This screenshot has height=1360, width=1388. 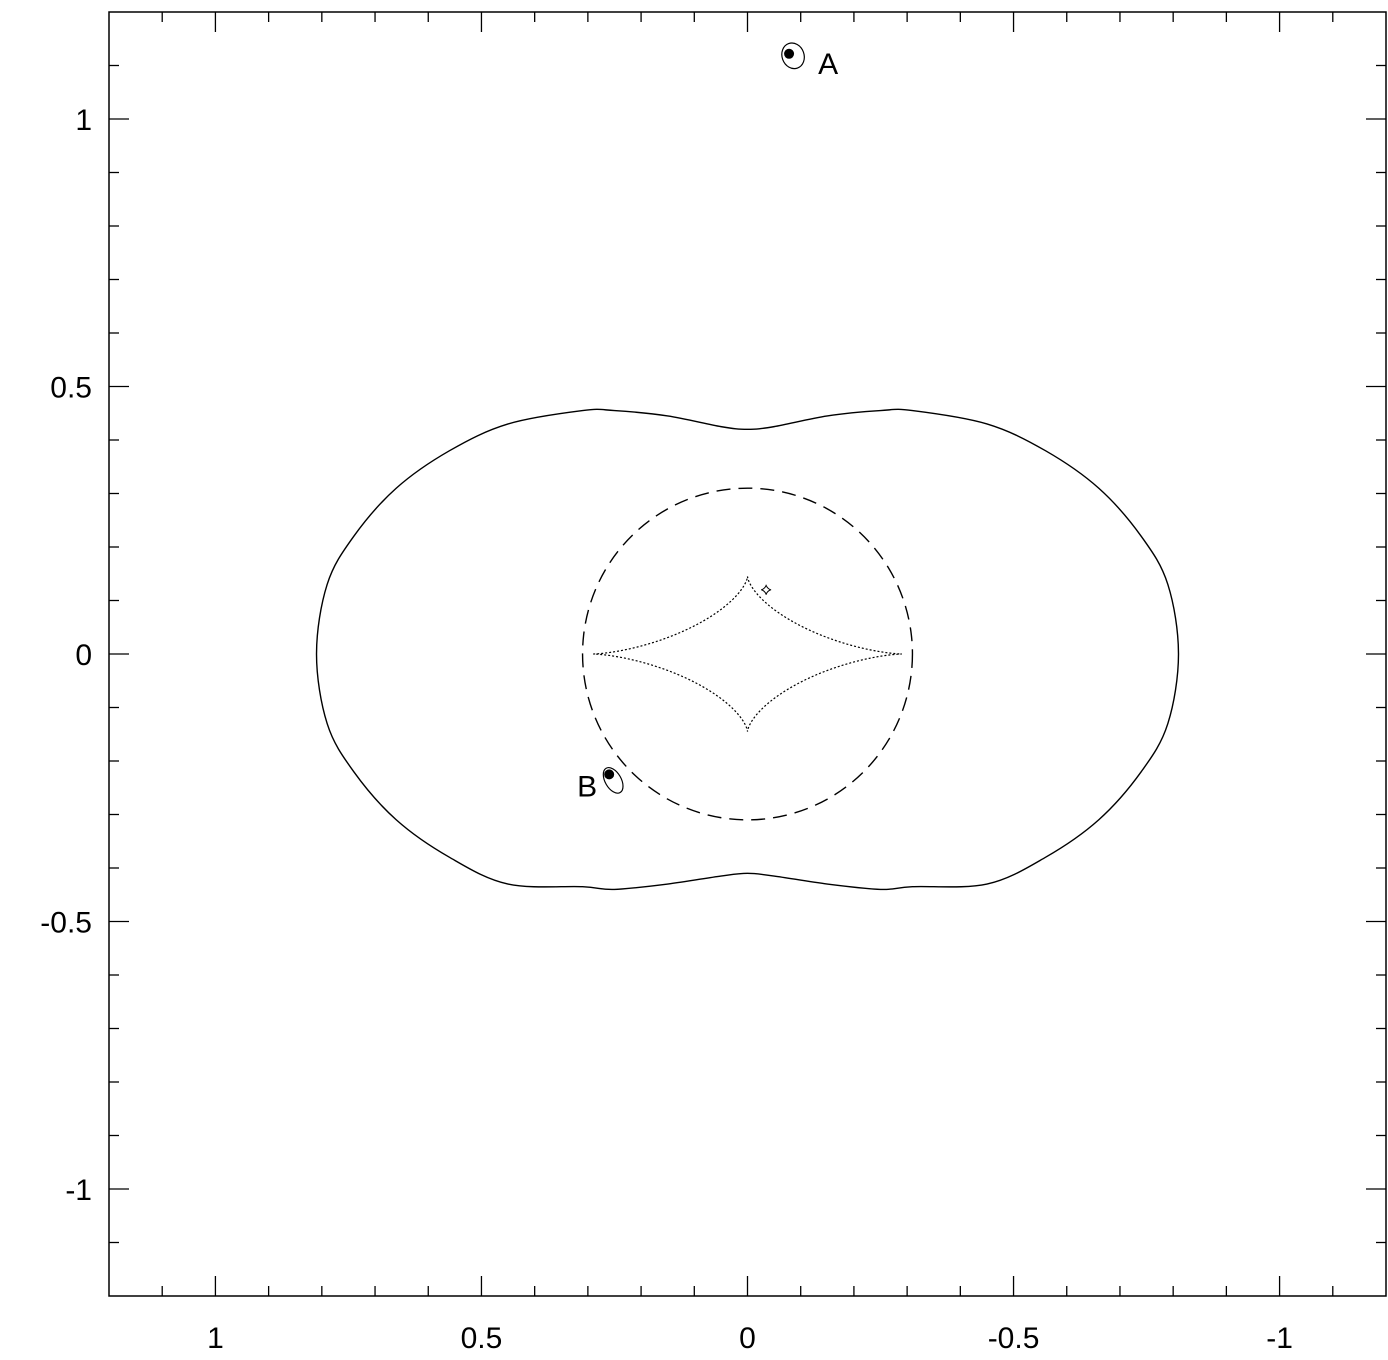 What do you see at coordinates (707, 422) in the screenshot?
I see `lensed-images: AB` at bounding box center [707, 422].